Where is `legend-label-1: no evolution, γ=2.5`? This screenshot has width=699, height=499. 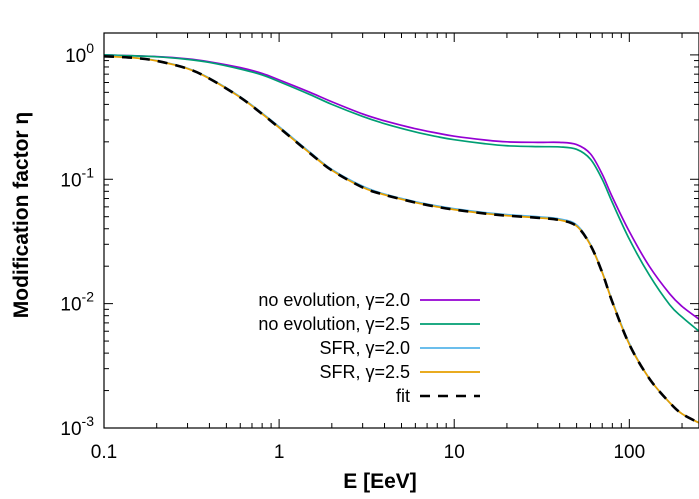
legend-label-1: no evolution, γ=2.5 is located at coordinates (334, 324).